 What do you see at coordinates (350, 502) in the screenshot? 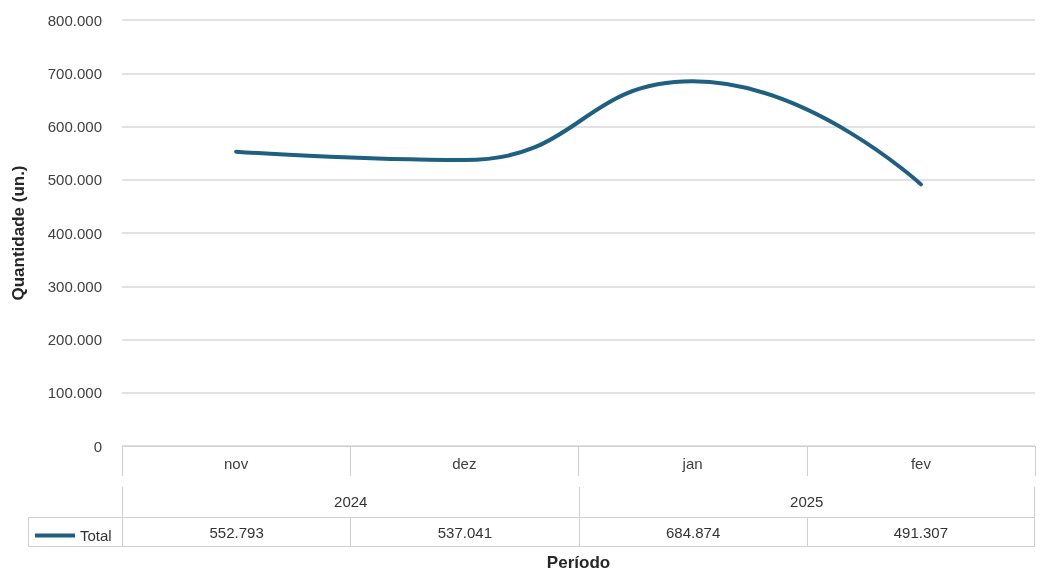
I see `text: 2024` at bounding box center [350, 502].